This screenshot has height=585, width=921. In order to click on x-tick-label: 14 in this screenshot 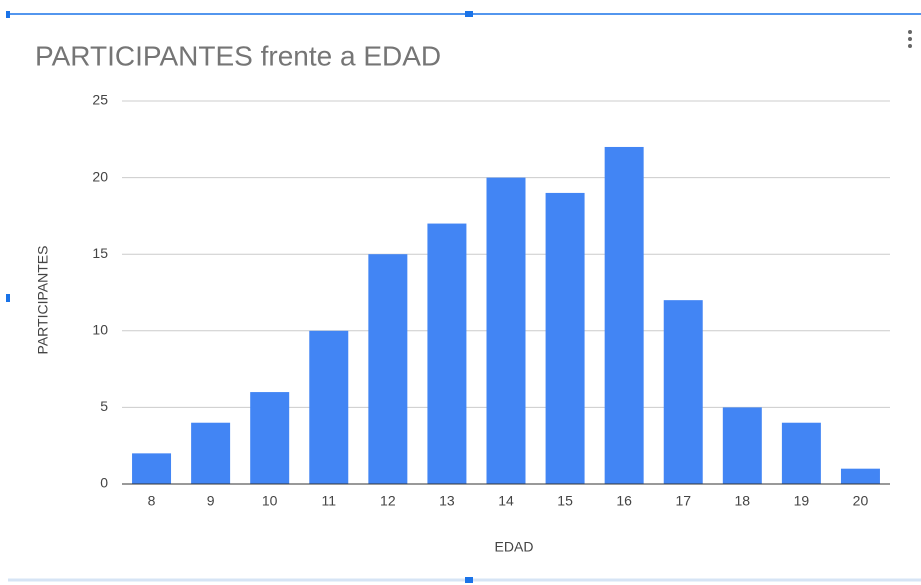, I will do `click(506, 501)`.